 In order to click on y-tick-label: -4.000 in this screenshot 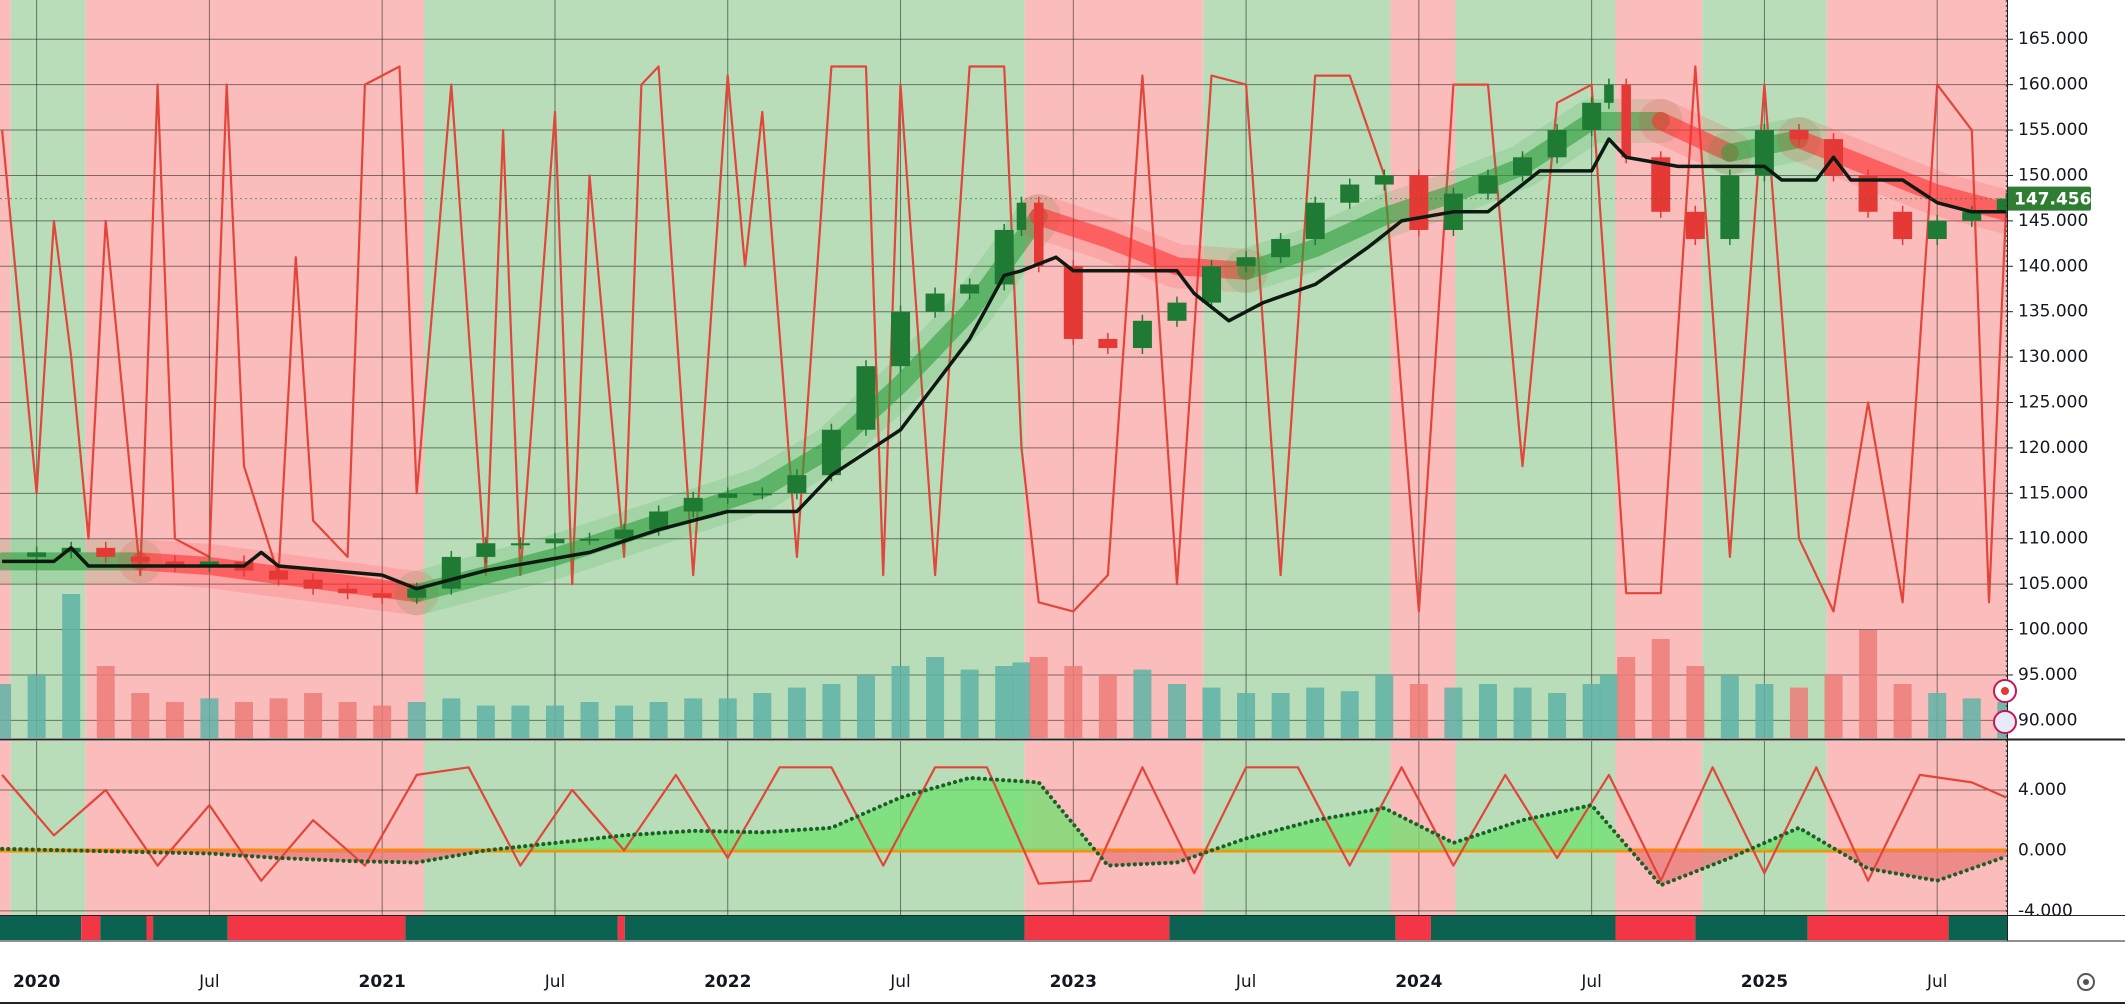, I will do `click(2045, 911)`.